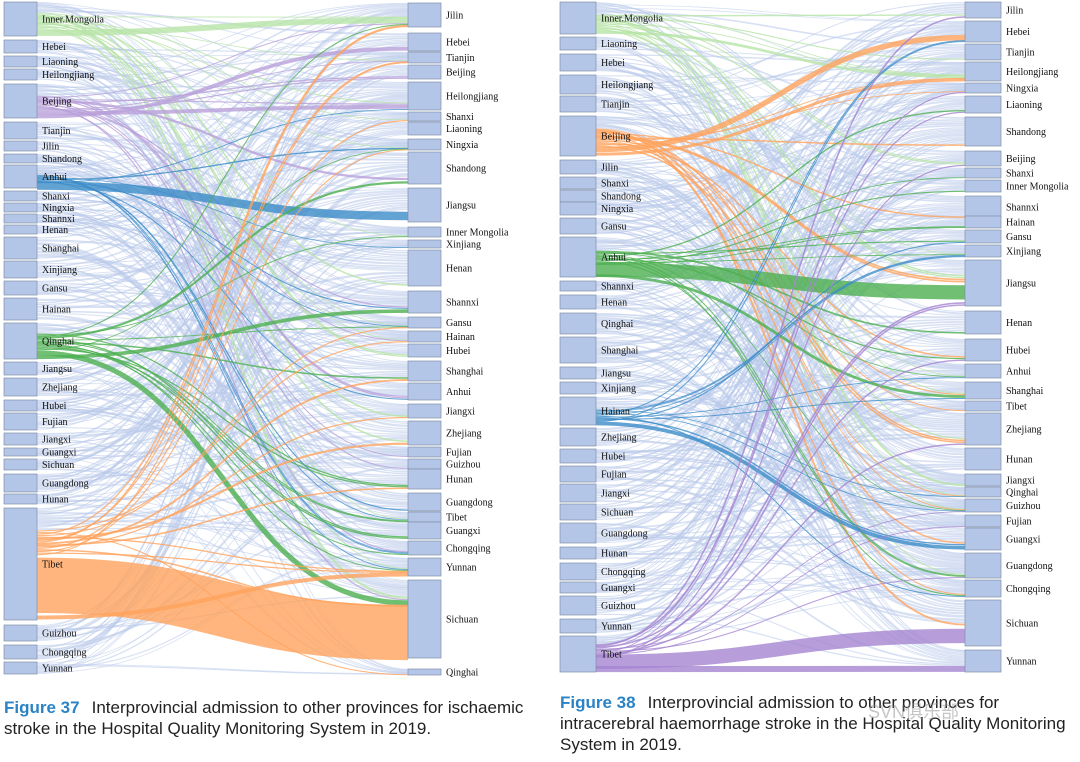 The width and height of the screenshot is (1080, 762). I want to click on figure38-link-anhui-to-gansu, so click(780, 247).